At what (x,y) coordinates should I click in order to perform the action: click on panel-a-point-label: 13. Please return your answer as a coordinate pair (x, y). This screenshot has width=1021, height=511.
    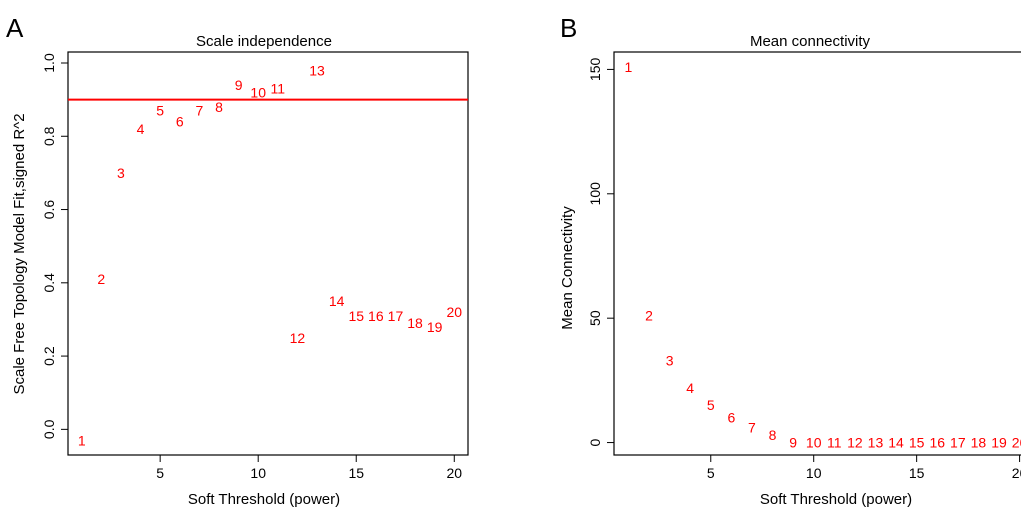
    Looking at the image, I should click on (317, 70).